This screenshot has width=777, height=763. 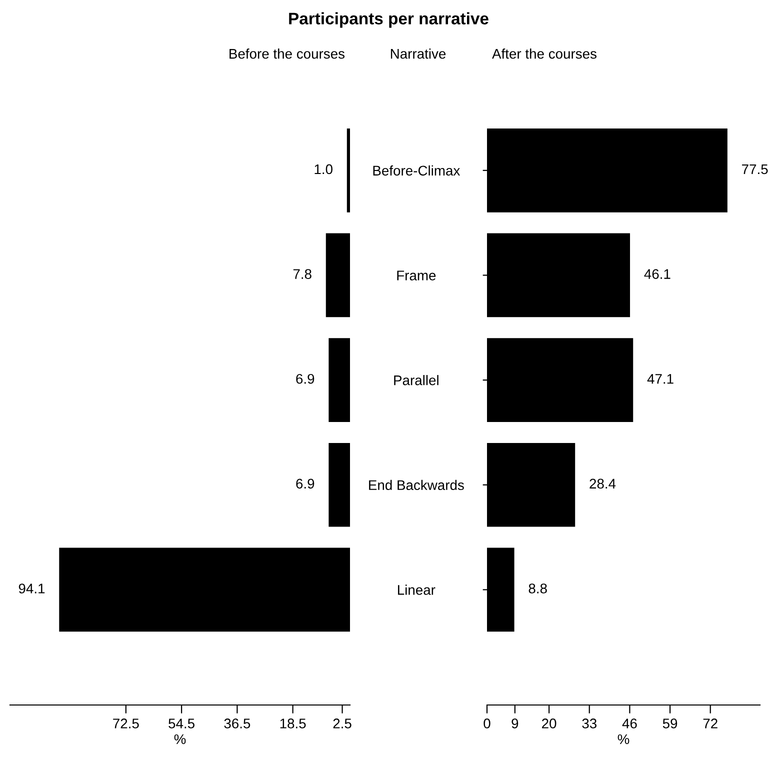 I want to click on text: Participants per narrative, so click(x=388, y=20).